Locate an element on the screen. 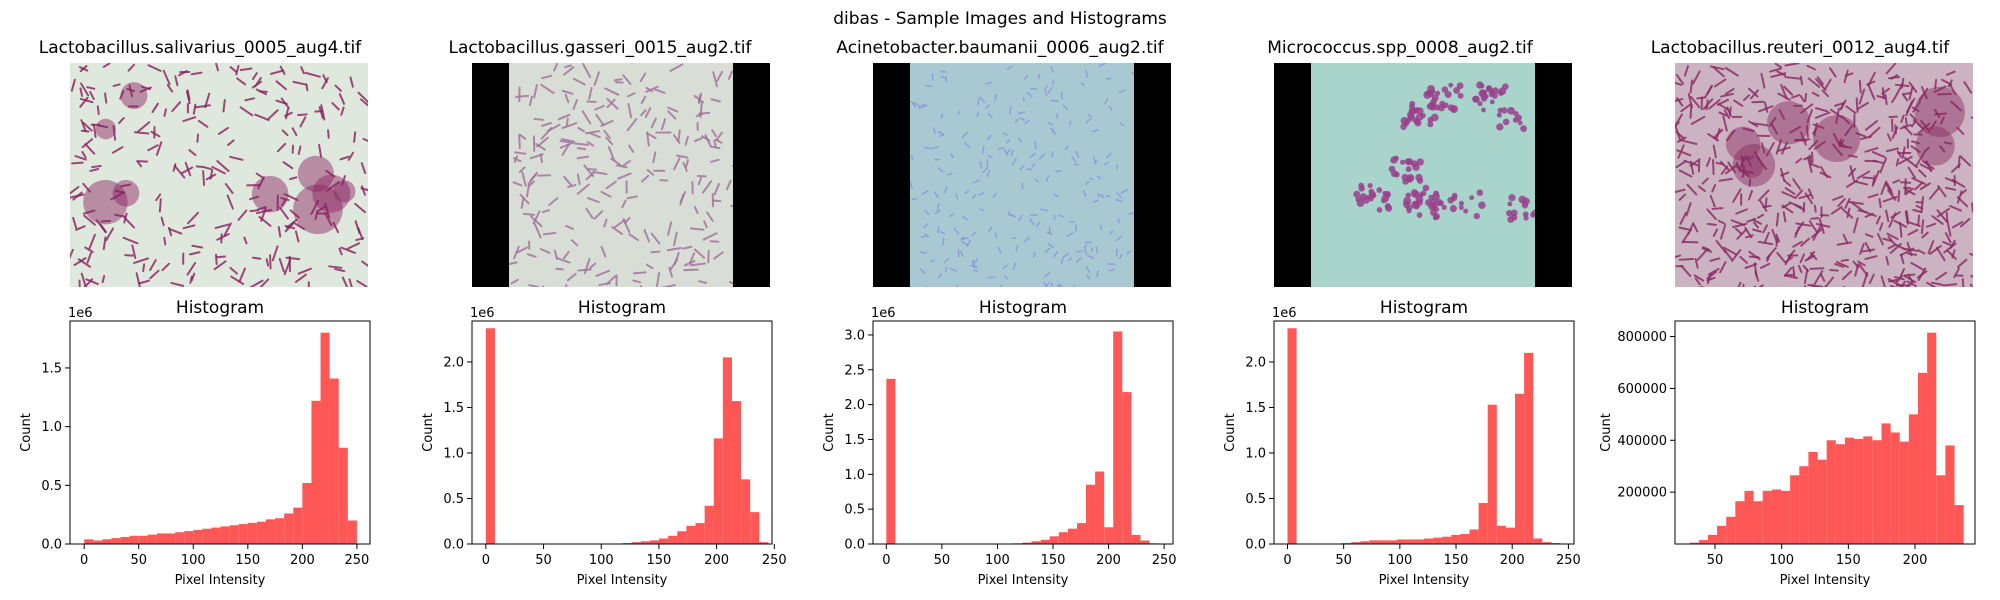 This screenshot has height=600, width=2000. y-tick-label: 1.0 is located at coordinates (453, 453).